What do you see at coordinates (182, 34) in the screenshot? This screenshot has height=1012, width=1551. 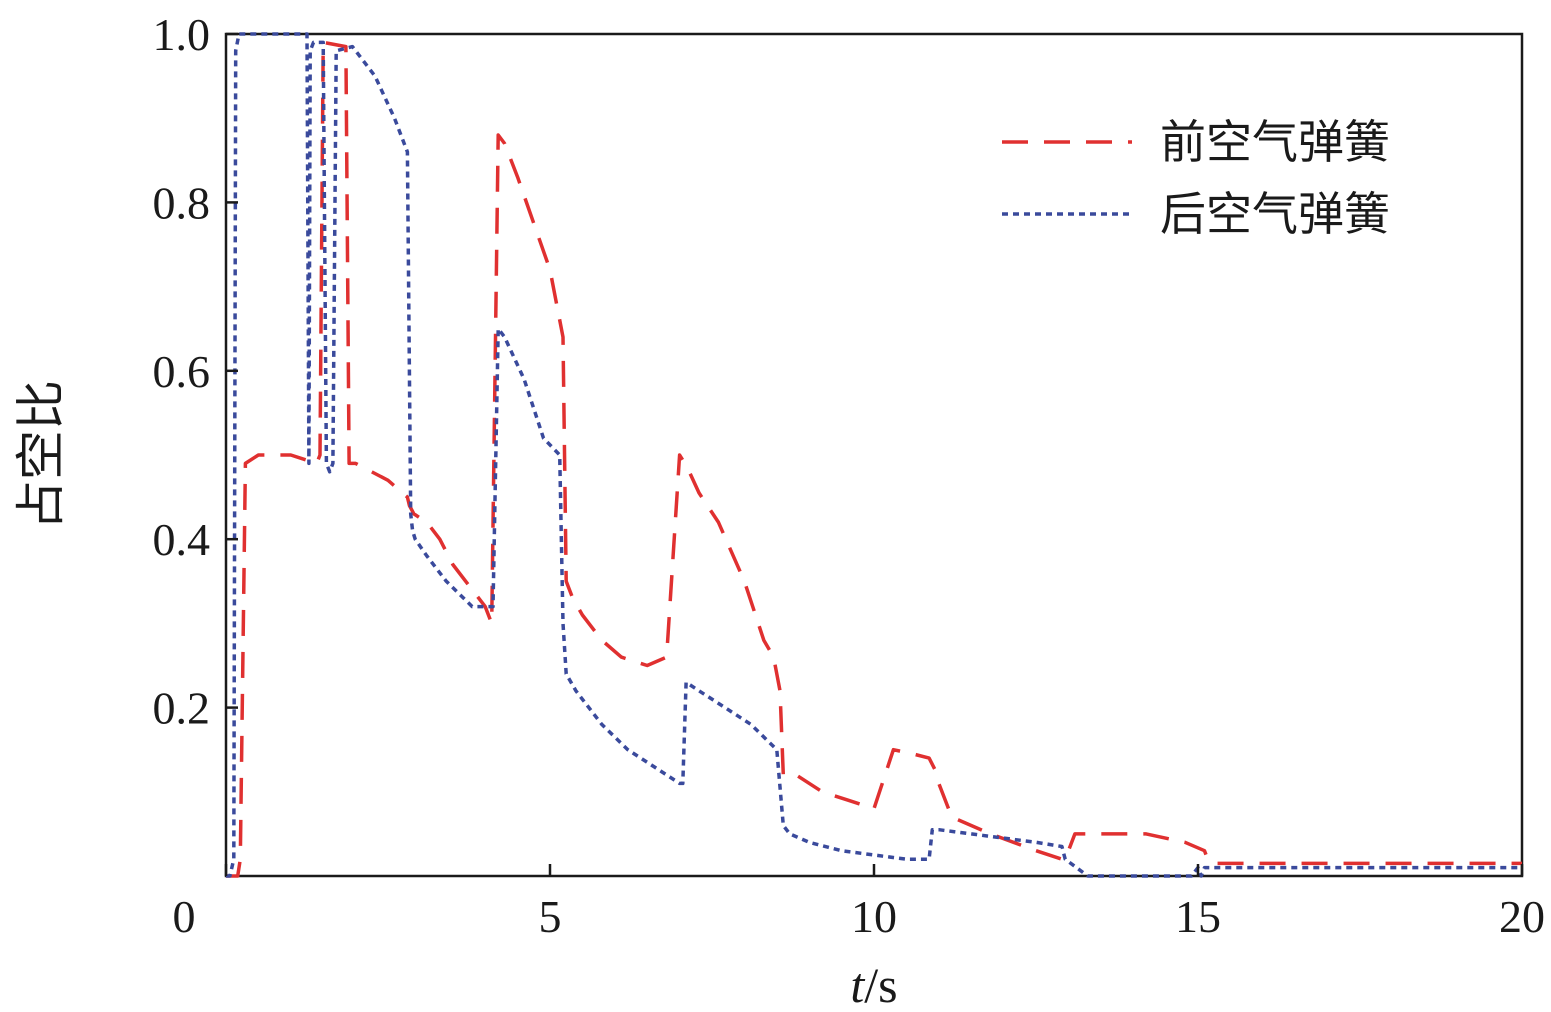 I see `y-tick-label: 1.0` at bounding box center [182, 34].